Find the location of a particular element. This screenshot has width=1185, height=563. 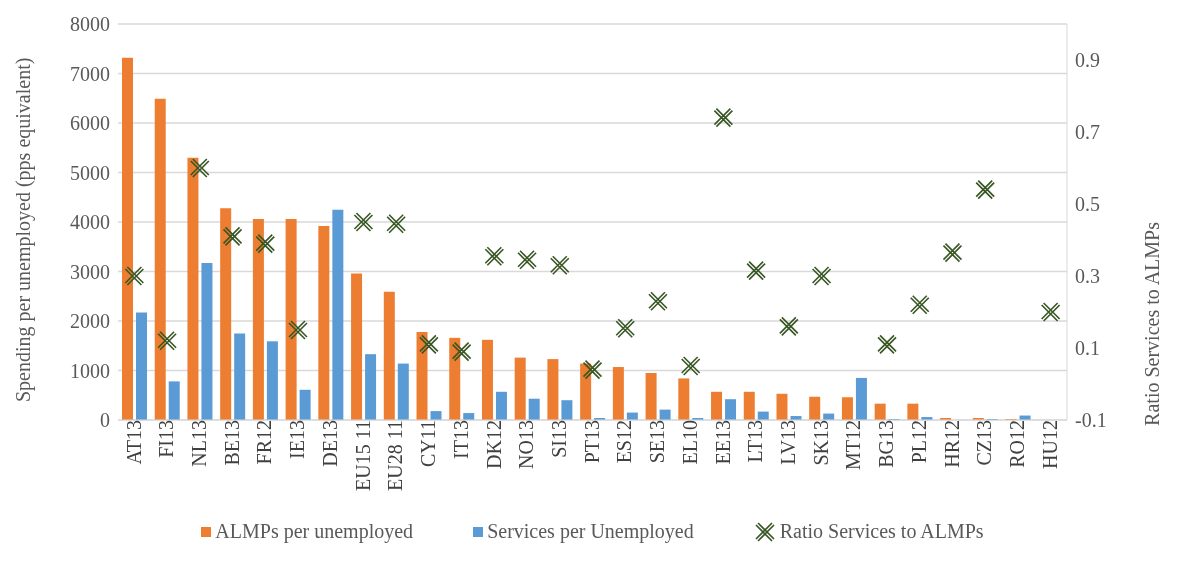

y2-axis-title: Ratio Services to ALMPs is located at coordinates (1152, 323).